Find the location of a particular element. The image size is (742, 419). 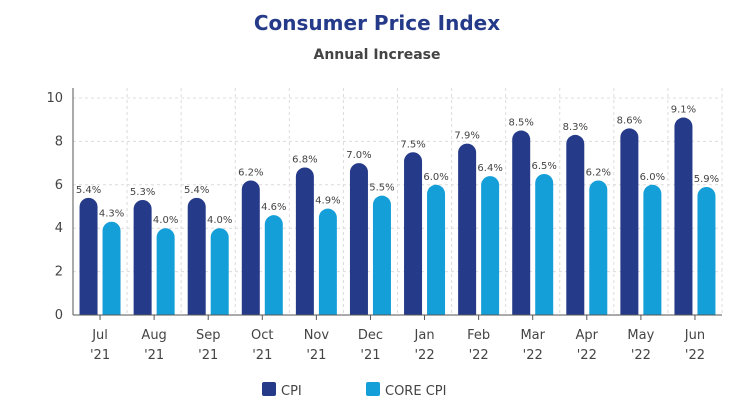

data-label-core-cpi: 4.6% is located at coordinates (273, 207).